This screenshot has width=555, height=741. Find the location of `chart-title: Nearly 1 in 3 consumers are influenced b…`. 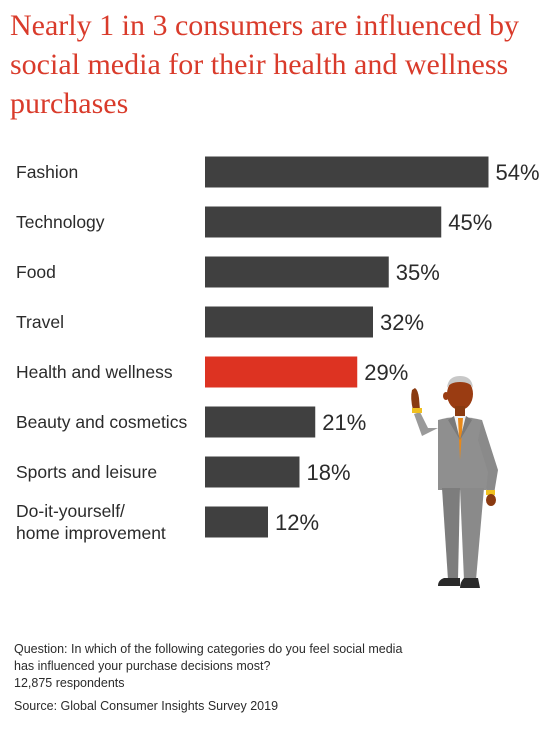

chart-title: Nearly 1 in 3 consumers are influenced b… is located at coordinates (264, 64).